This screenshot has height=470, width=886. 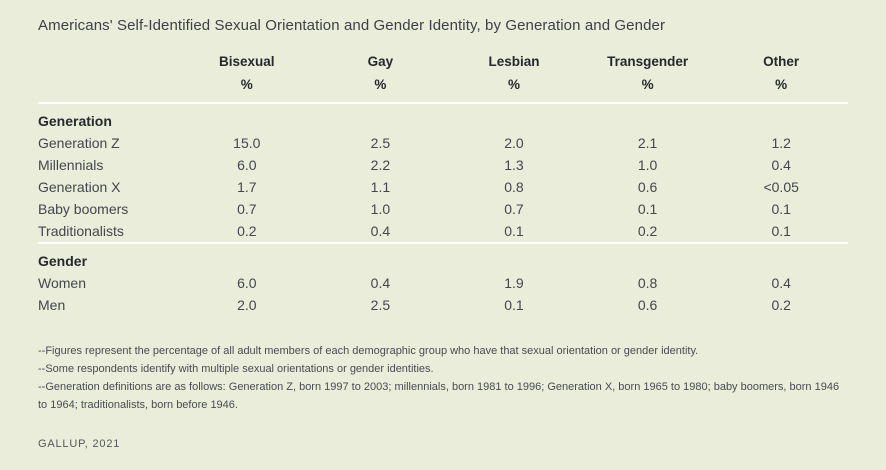 What do you see at coordinates (443, 143) in the screenshot?
I see `table-row-generation-z: Generation Z 15.0 2.5 2.0 2.1 1.2` at bounding box center [443, 143].